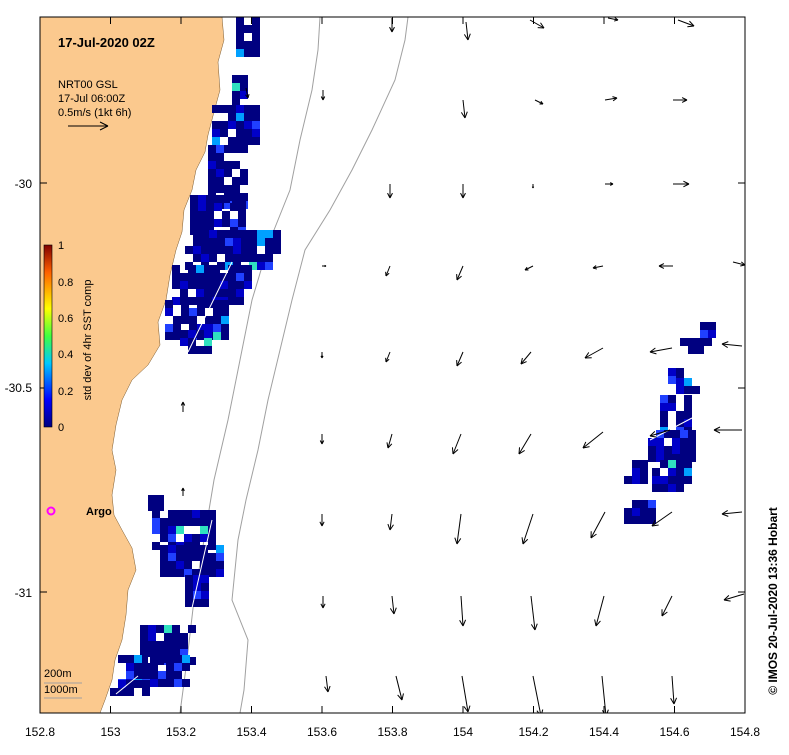 This screenshot has width=789, height=755. What do you see at coordinates (19, 388) in the screenshot?
I see `y-tick-label: -30.5` at bounding box center [19, 388].